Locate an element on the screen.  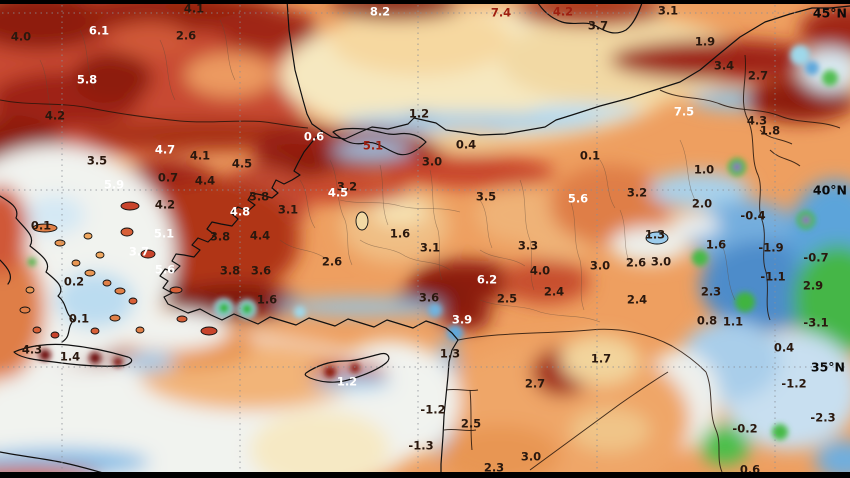
value-label: -1.9 is located at coordinates (770, 248).